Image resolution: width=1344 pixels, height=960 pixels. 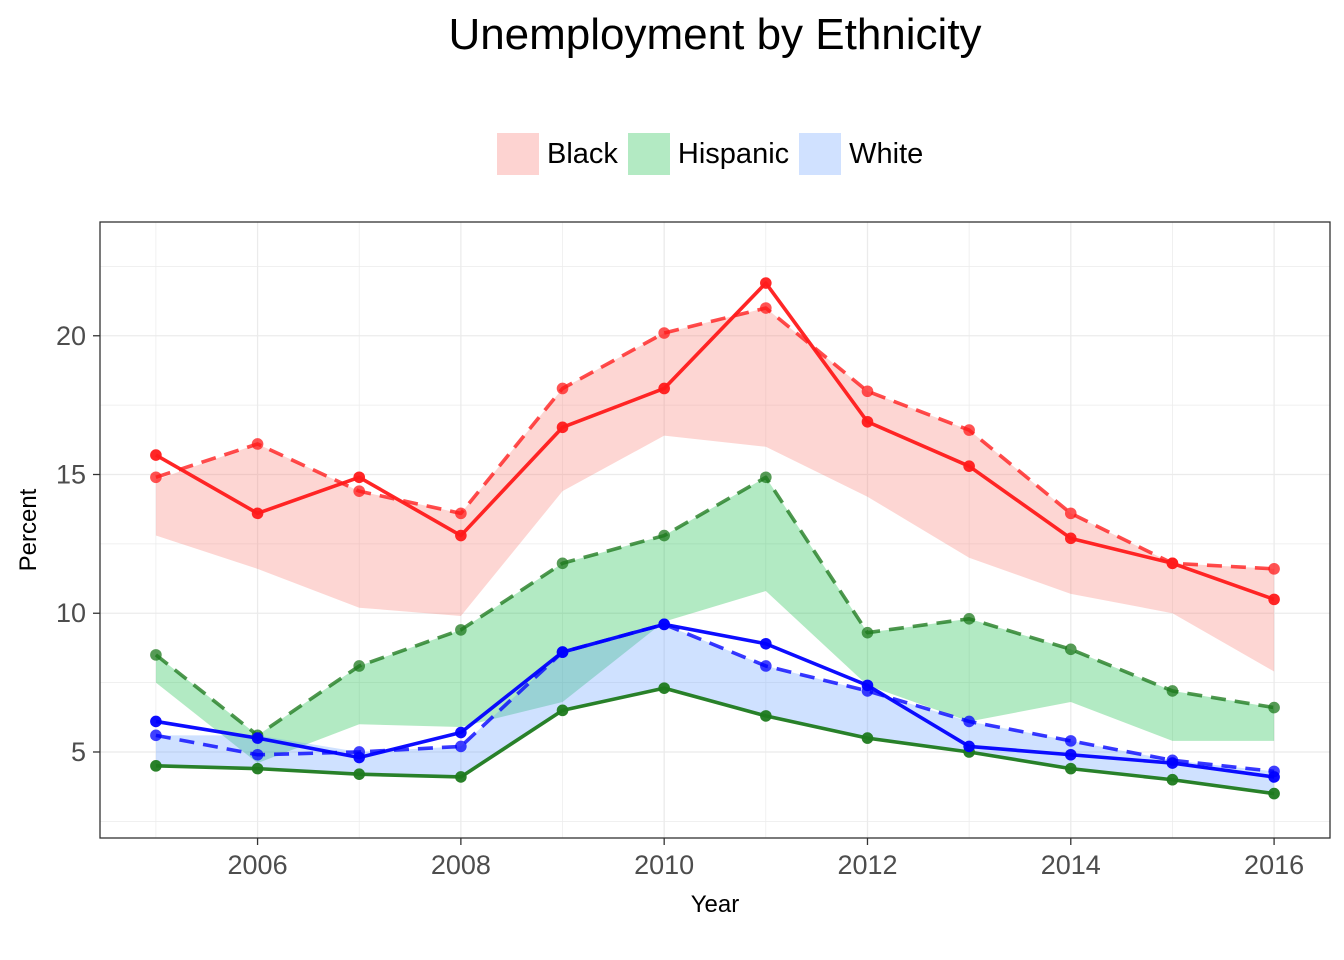 What do you see at coordinates (71, 475) in the screenshot?
I see `y-tick-label: 15` at bounding box center [71, 475].